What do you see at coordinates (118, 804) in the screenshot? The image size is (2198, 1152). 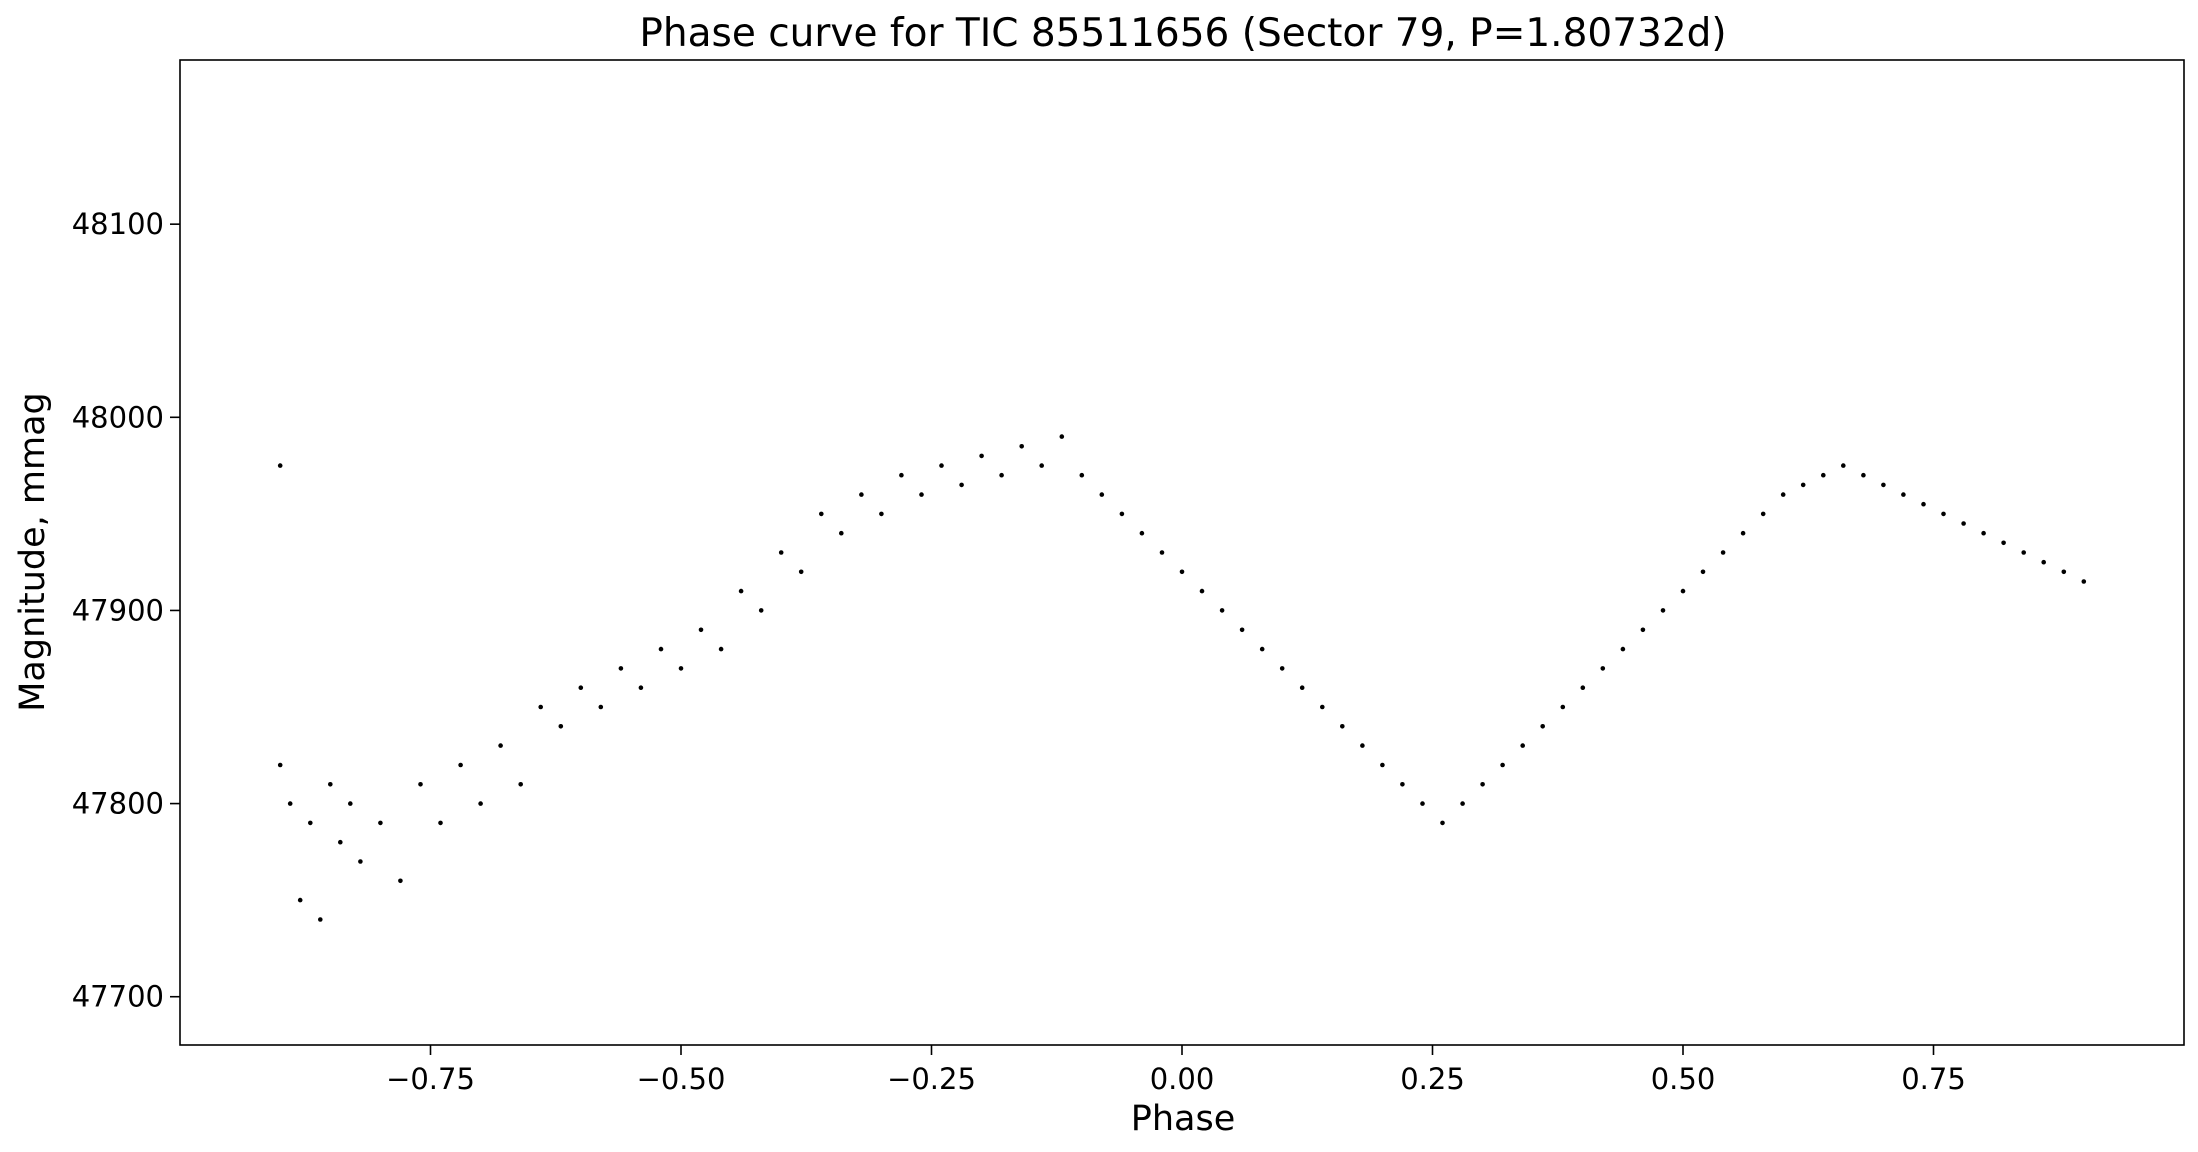 I see `y-tick-label: 47800` at bounding box center [118, 804].